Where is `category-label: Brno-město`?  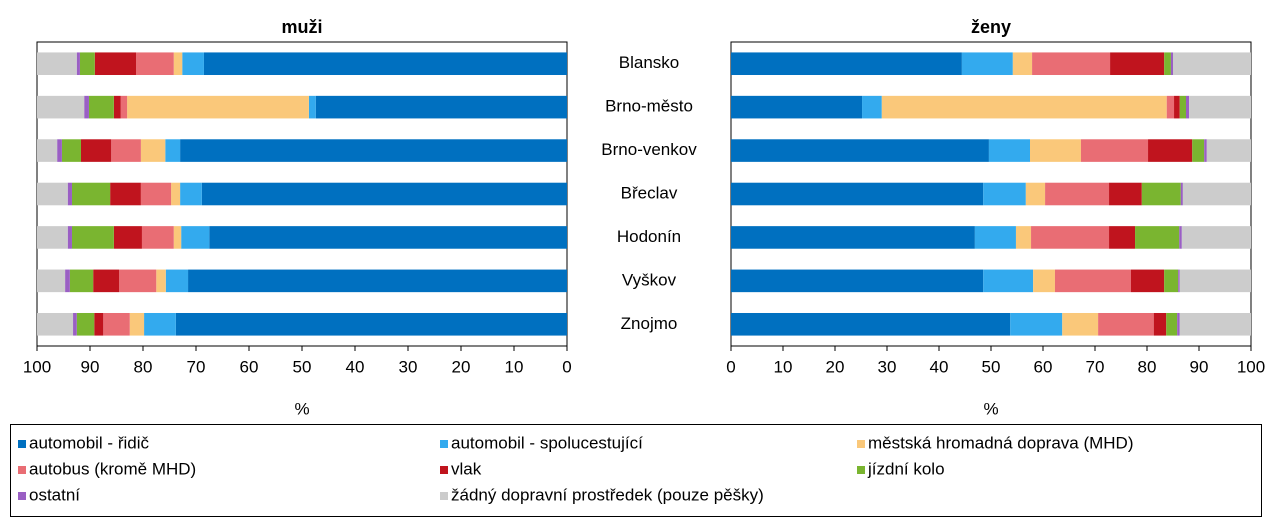
category-label: Brno-město is located at coordinates (649, 106).